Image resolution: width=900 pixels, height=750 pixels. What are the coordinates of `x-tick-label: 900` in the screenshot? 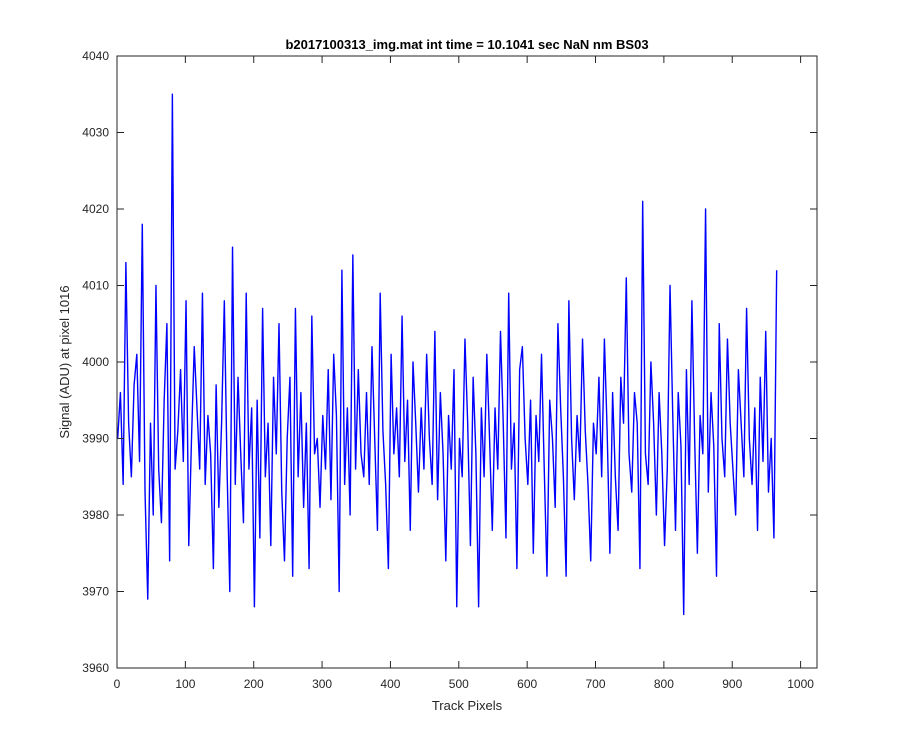 It's located at (732, 684).